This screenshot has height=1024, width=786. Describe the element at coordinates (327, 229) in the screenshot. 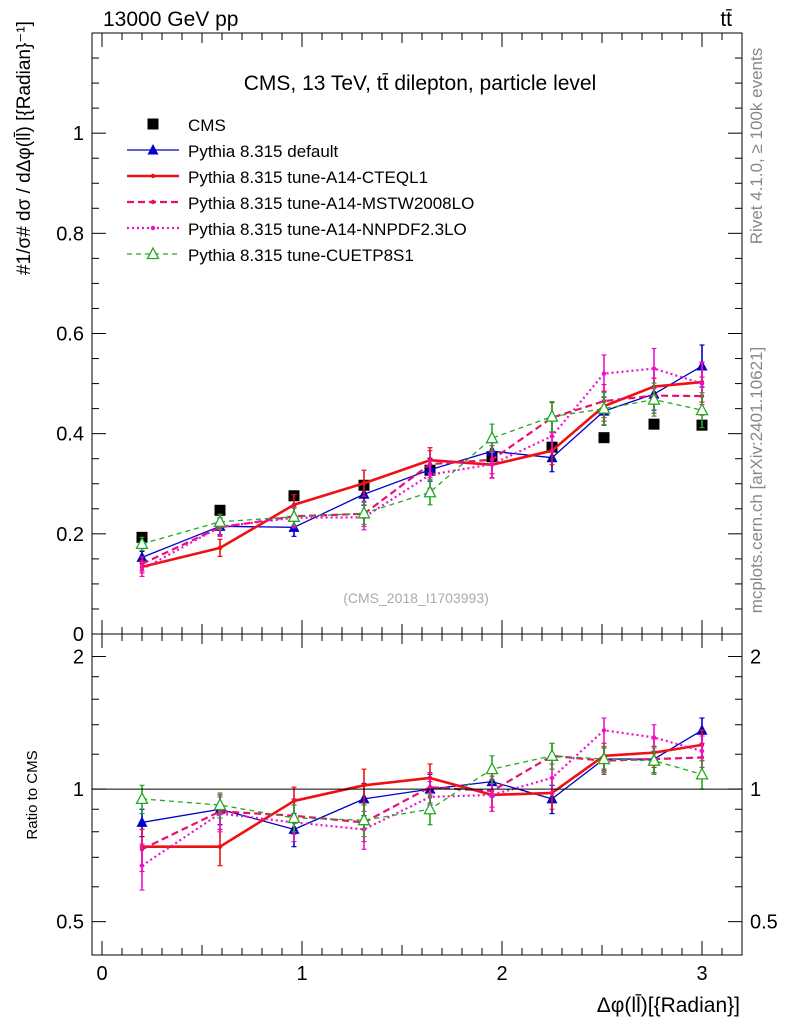

I see `legend-label: Pythia 8.315 tune-A14-NNPDF2.3LO` at that location.